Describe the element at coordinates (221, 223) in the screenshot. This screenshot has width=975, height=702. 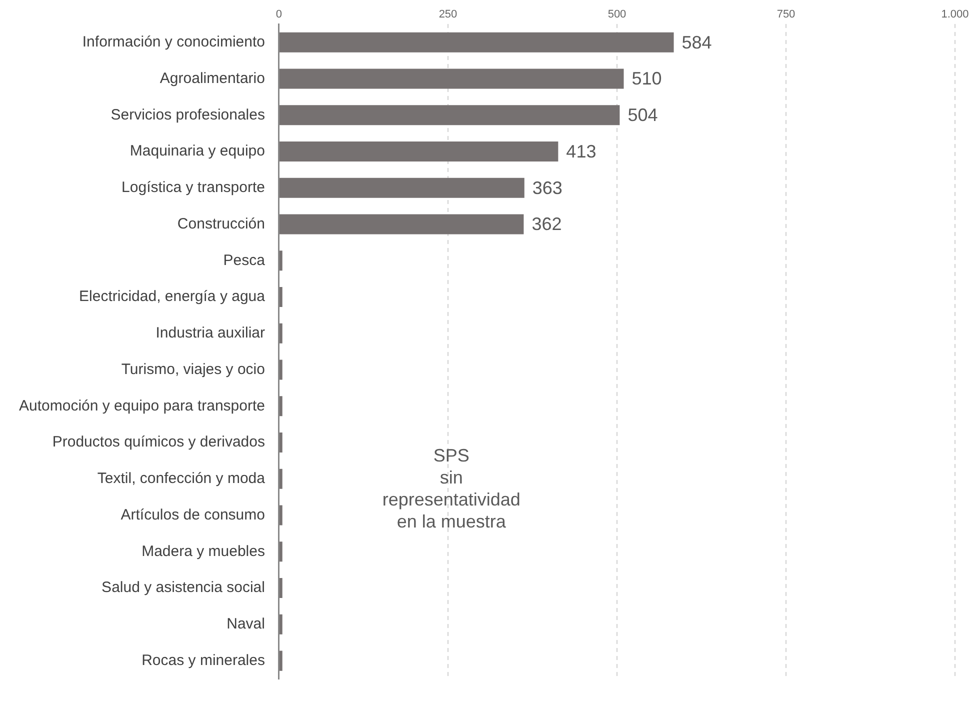
I see `y-tick-label: Construcción` at that location.